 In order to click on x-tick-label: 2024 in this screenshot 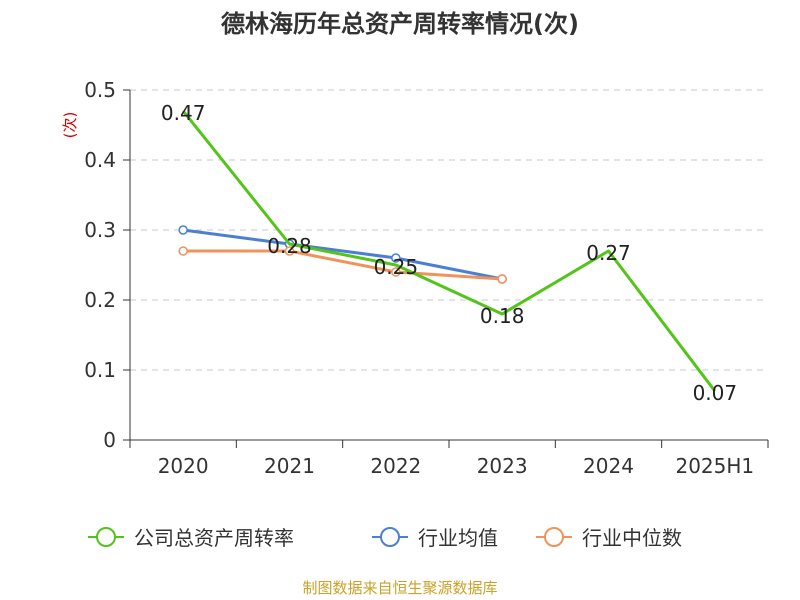, I will do `click(608, 466)`.